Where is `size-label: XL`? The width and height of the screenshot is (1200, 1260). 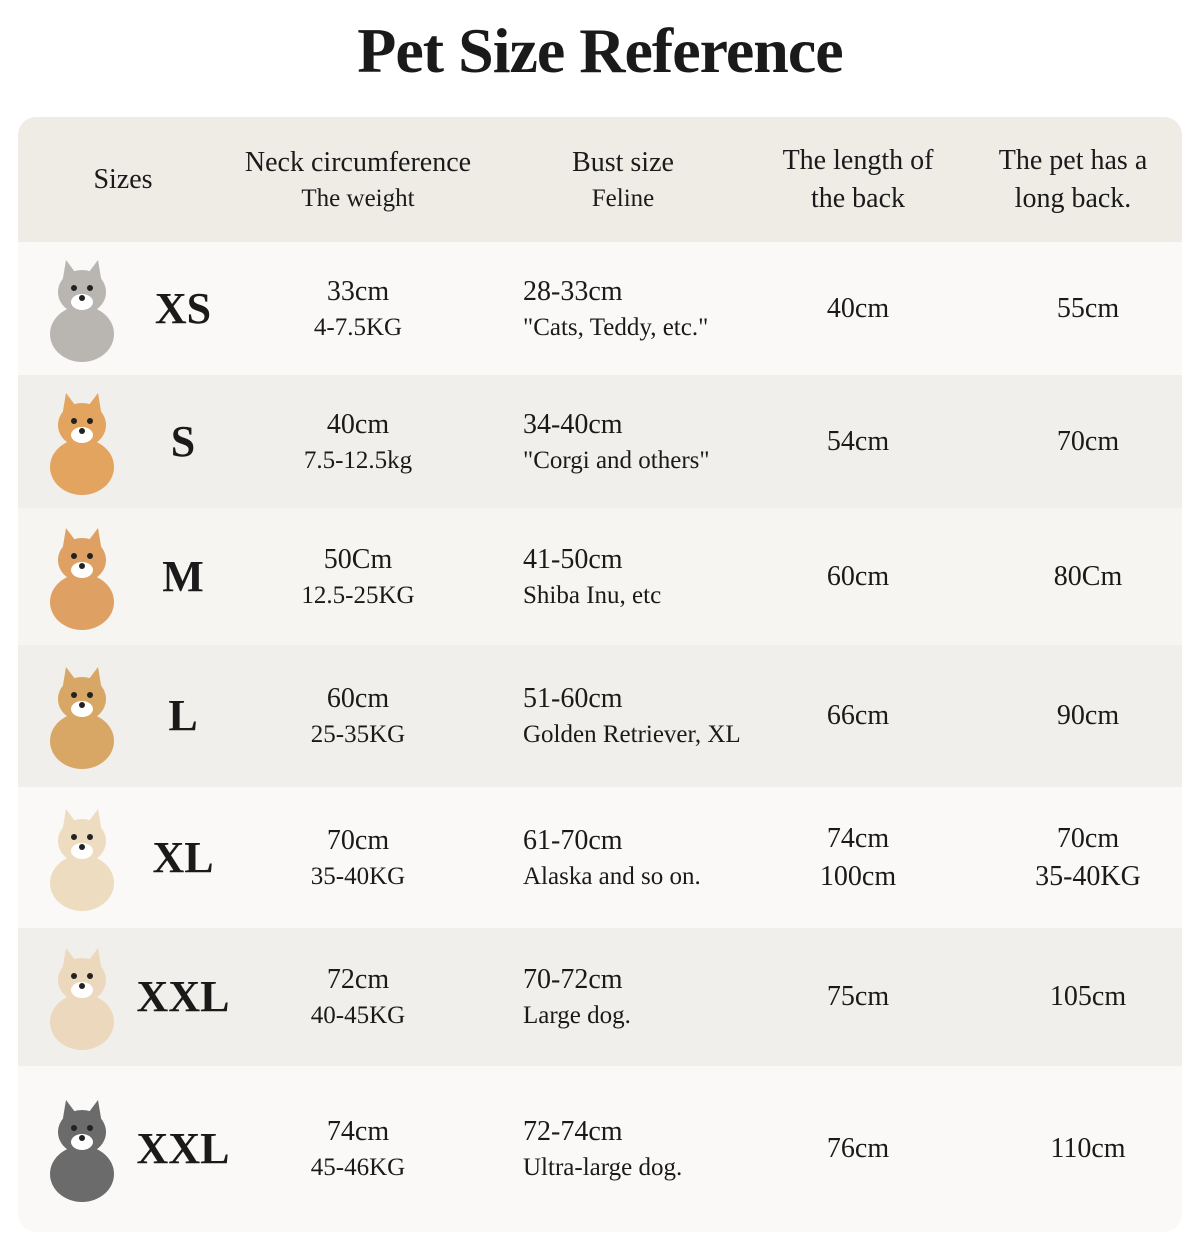 size-label: XL is located at coordinates (183, 857).